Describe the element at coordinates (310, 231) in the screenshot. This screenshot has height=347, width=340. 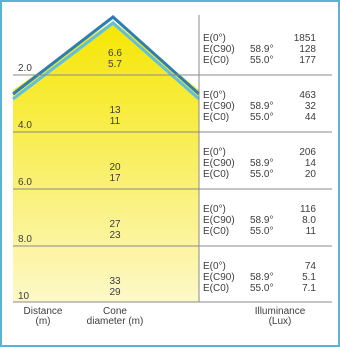
I see `ec0-value: 11` at that location.